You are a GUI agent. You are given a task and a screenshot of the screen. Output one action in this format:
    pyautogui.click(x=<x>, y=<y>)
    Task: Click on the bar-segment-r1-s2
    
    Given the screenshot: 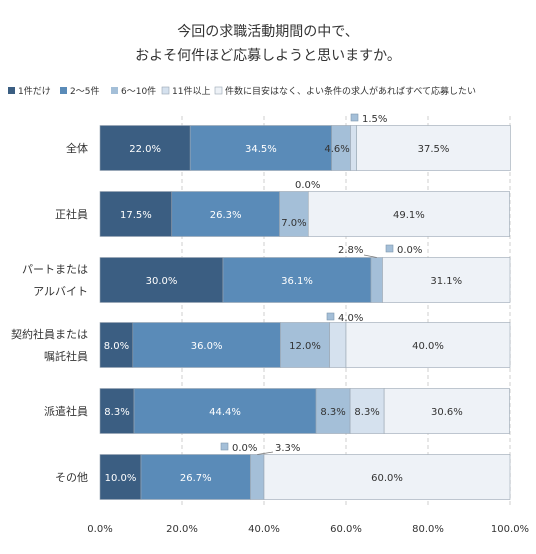 What is the action you would take?
    pyautogui.click(x=294, y=214)
    